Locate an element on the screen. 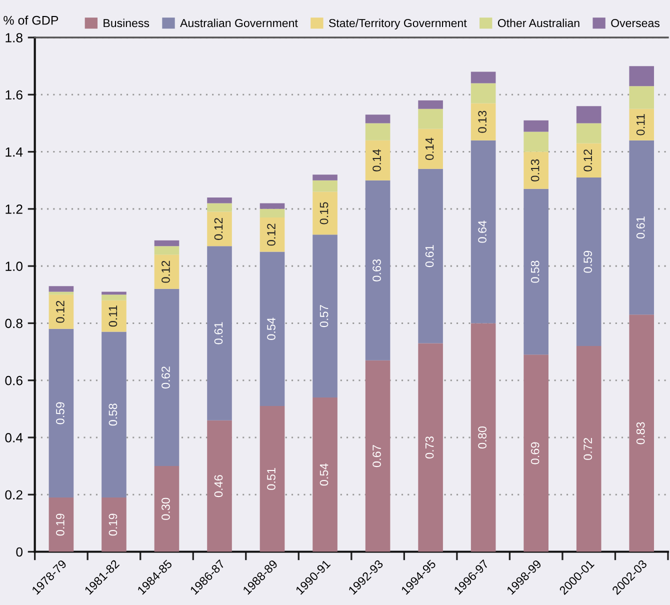 This screenshot has height=605, width=670. data-label: 0.11 is located at coordinates (113, 316).